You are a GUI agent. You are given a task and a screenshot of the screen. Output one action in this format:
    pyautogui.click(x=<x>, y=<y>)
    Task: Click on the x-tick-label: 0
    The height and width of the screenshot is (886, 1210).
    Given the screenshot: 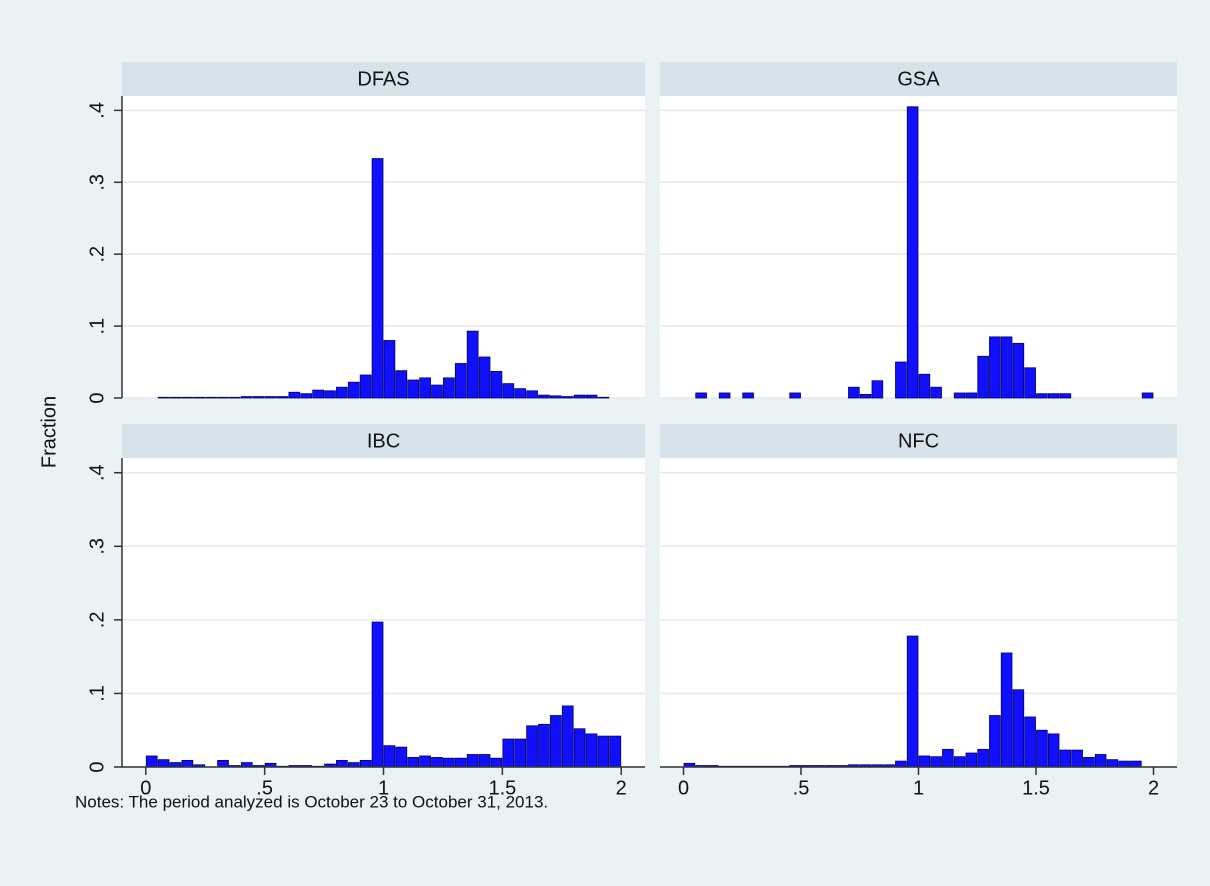 What is the action you would take?
    pyautogui.click(x=683, y=788)
    